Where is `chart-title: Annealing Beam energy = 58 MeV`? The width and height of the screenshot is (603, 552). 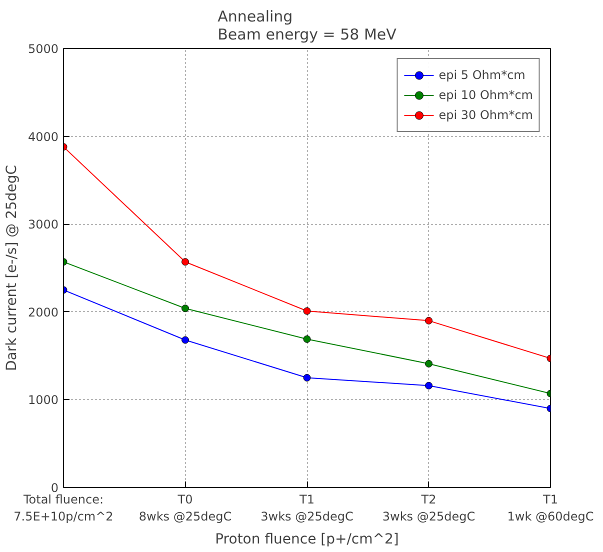 chart-title: Annealing Beam energy = 58 MeV is located at coordinates (308, 26).